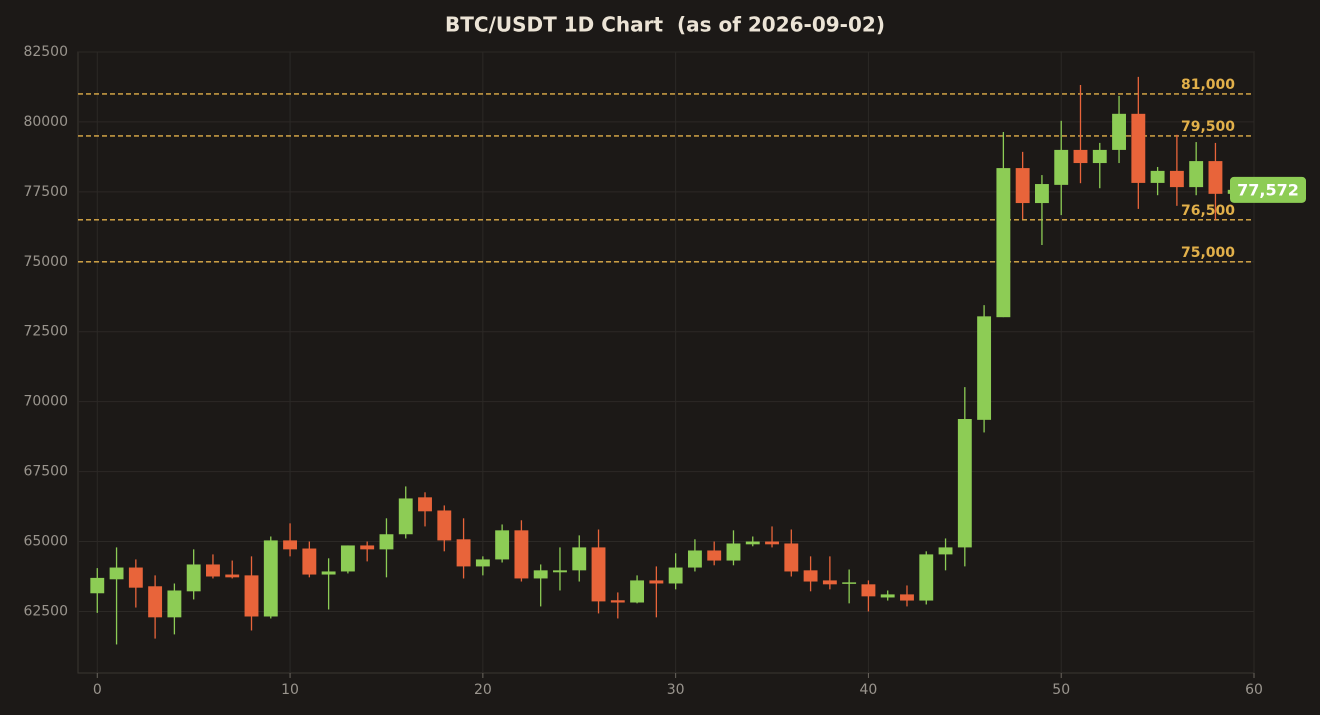  I want to click on x-tick-label: 40, so click(869, 690).